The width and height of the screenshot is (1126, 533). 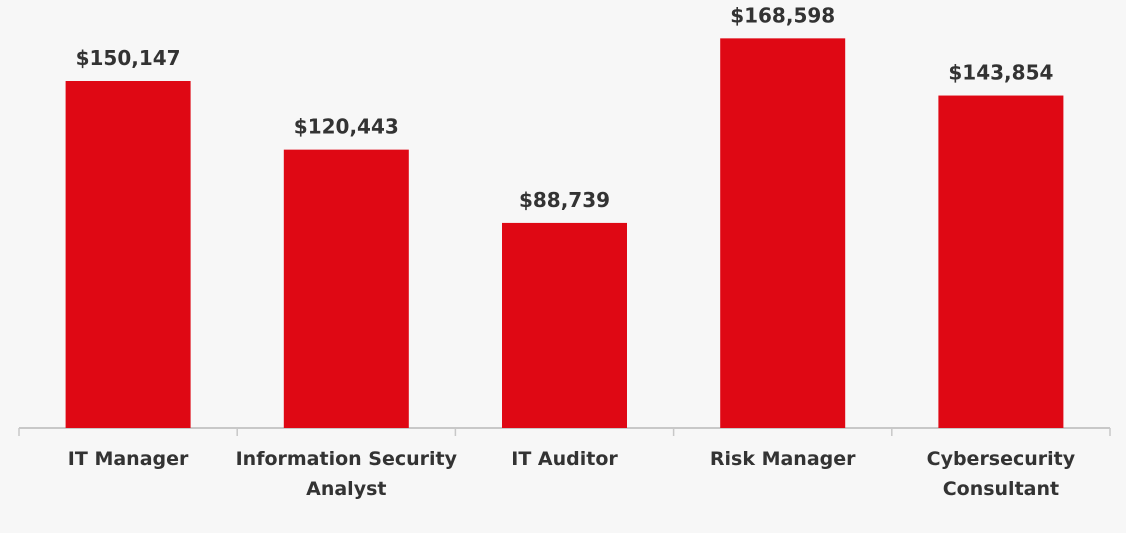 I want to click on data-label: $88,739, so click(x=564, y=200).